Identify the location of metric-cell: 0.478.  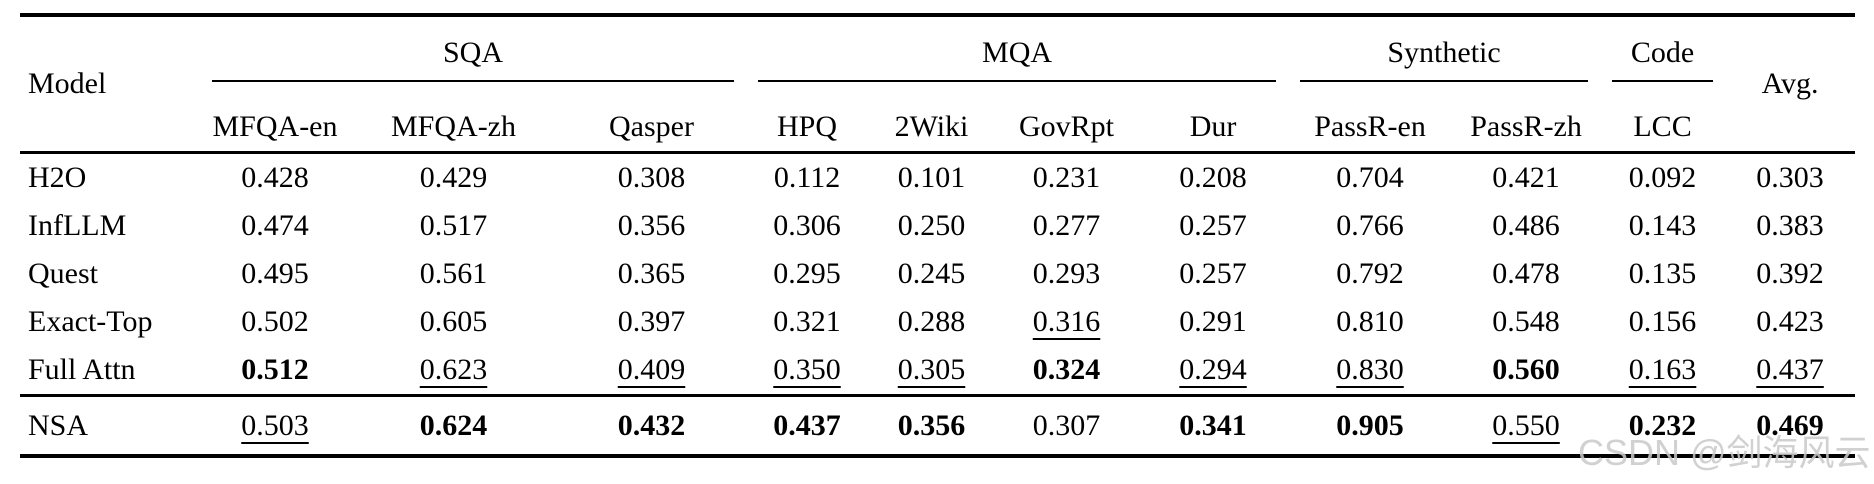
(1526, 273).